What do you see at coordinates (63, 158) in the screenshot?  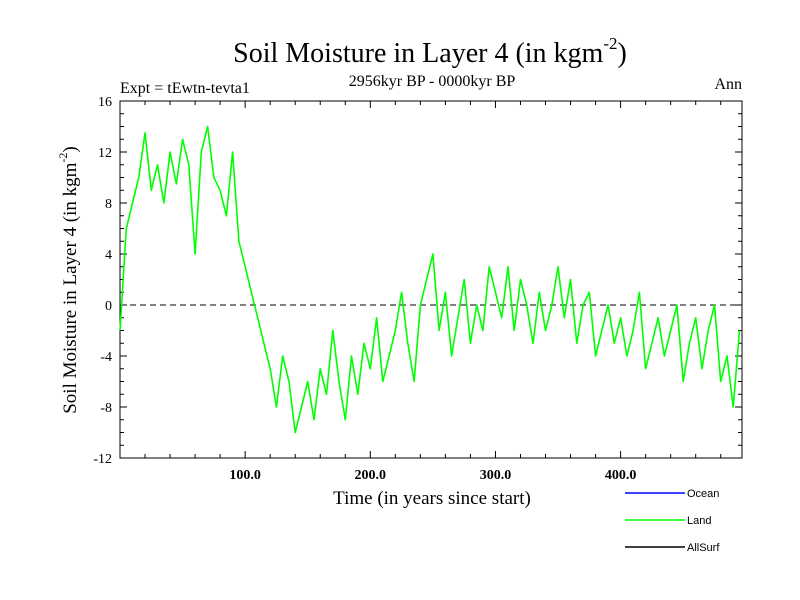 I see `y-axis-label-superscript: -2` at bounding box center [63, 158].